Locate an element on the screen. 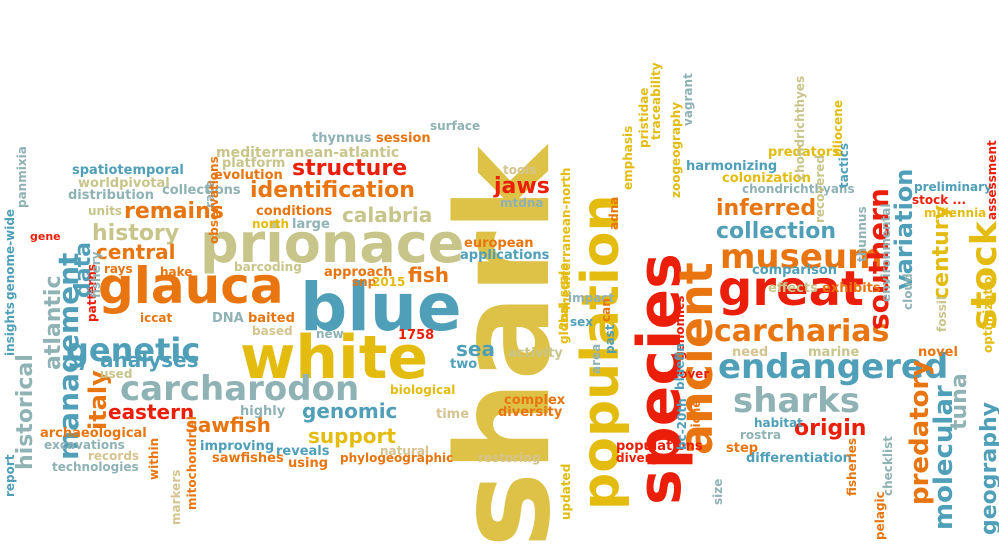 This screenshot has height=550, width=999. word-75: 1758 is located at coordinates (416, 335).